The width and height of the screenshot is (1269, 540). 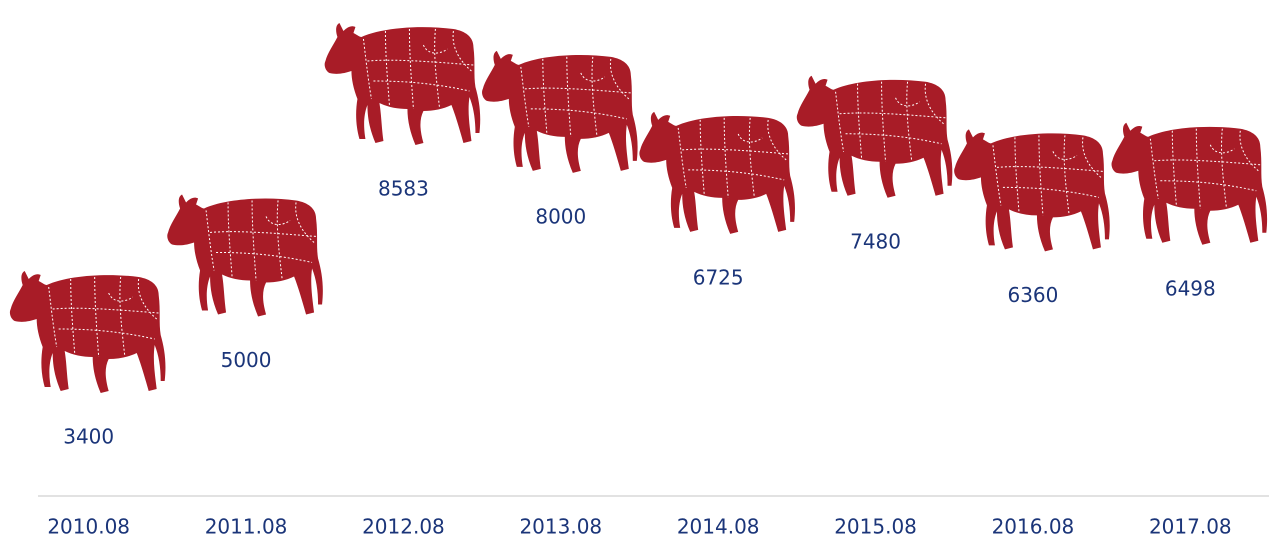 I want to click on x-tick-label: 2010.08, so click(x=88, y=527).